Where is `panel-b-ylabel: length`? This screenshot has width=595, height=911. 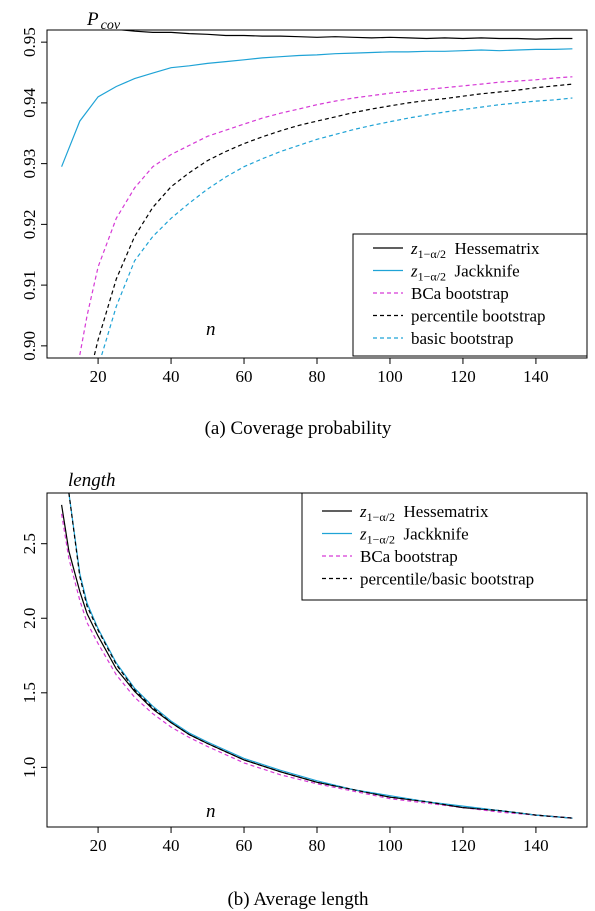 panel-b-ylabel: length is located at coordinates (92, 480).